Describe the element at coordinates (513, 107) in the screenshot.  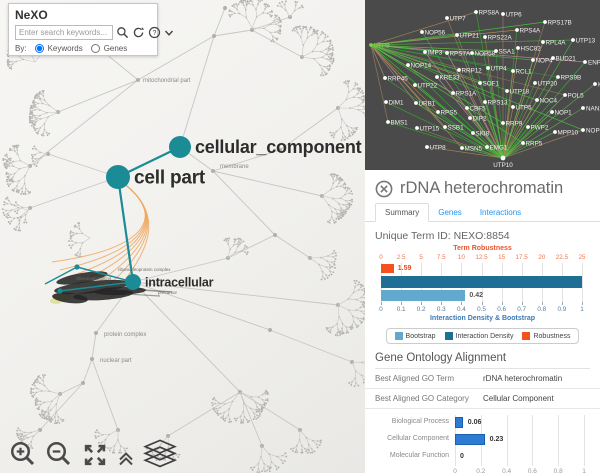
I see `gene-node-UTP5` at that location.